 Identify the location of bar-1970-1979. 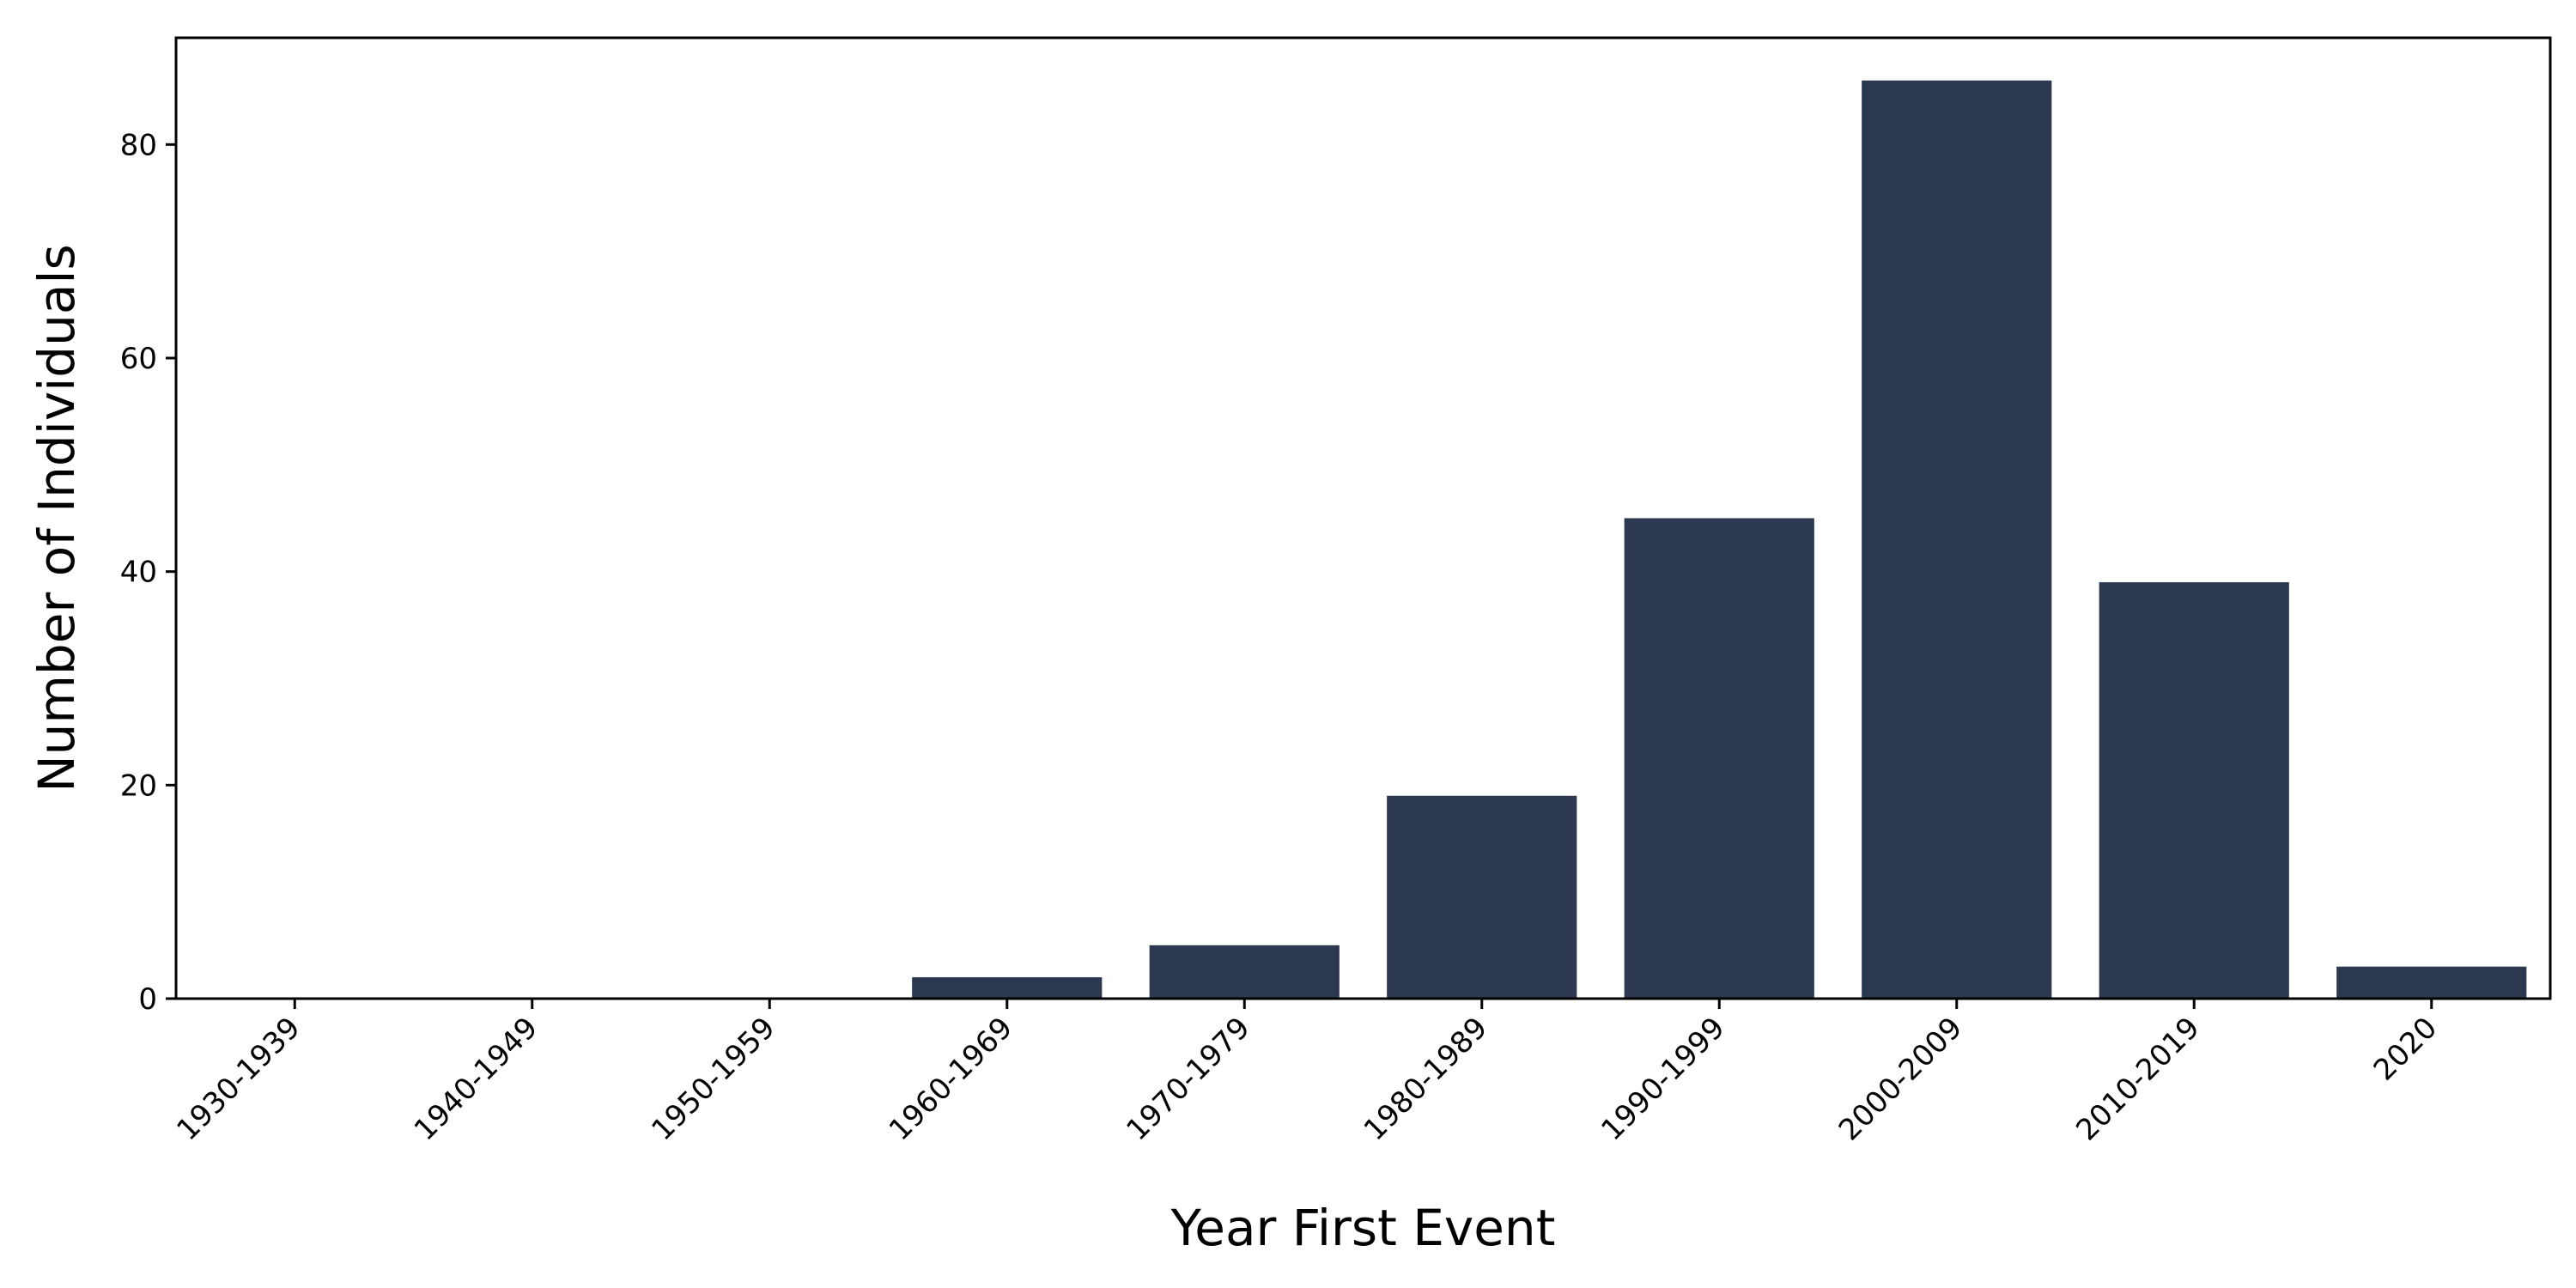
(1244, 972).